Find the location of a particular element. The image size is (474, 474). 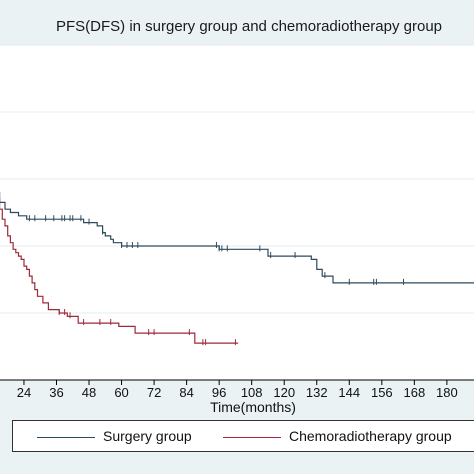

legend-swatch-surgery is located at coordinates (66, 437).